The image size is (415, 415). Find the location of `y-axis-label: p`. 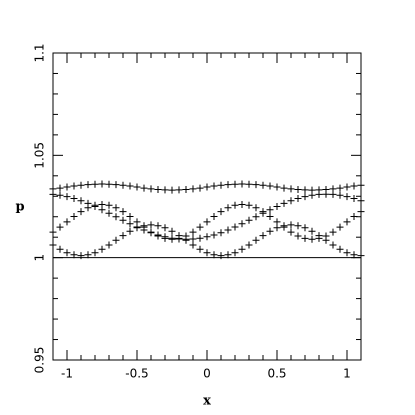

y-axis-label: p is located at coordinates (19, 207).